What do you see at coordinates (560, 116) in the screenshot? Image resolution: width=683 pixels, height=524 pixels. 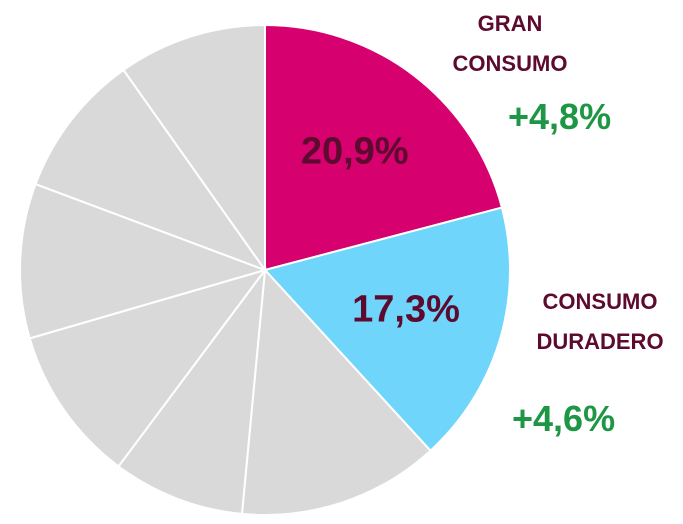 I see `annotation: +4,8%` at bounding box center [560, 116].